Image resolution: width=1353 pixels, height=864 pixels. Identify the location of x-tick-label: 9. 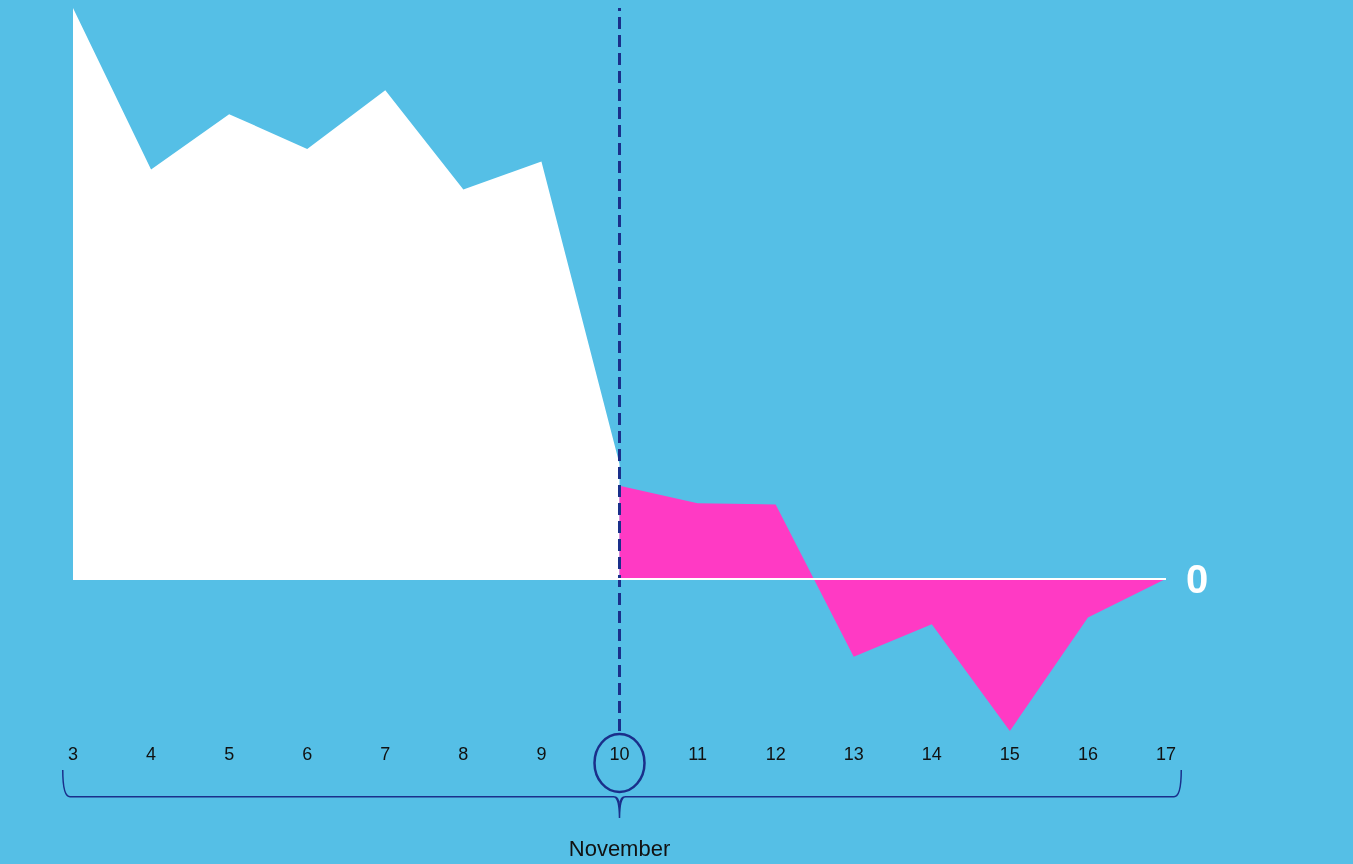
(541, 754).